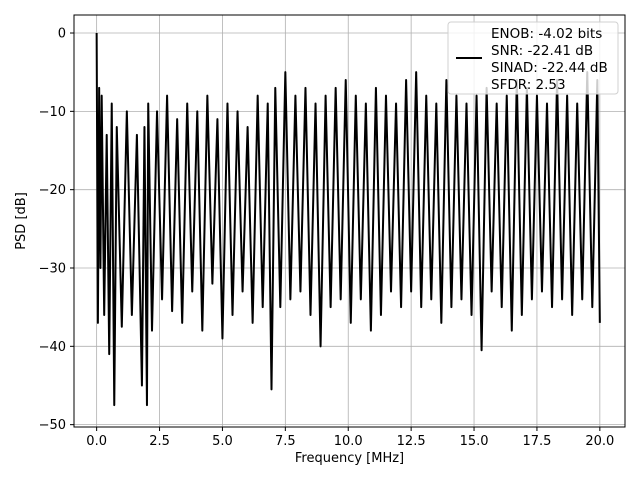 The image size is (640, 480). I want to click on x-tick-label: 17.5, so click(536, 441).